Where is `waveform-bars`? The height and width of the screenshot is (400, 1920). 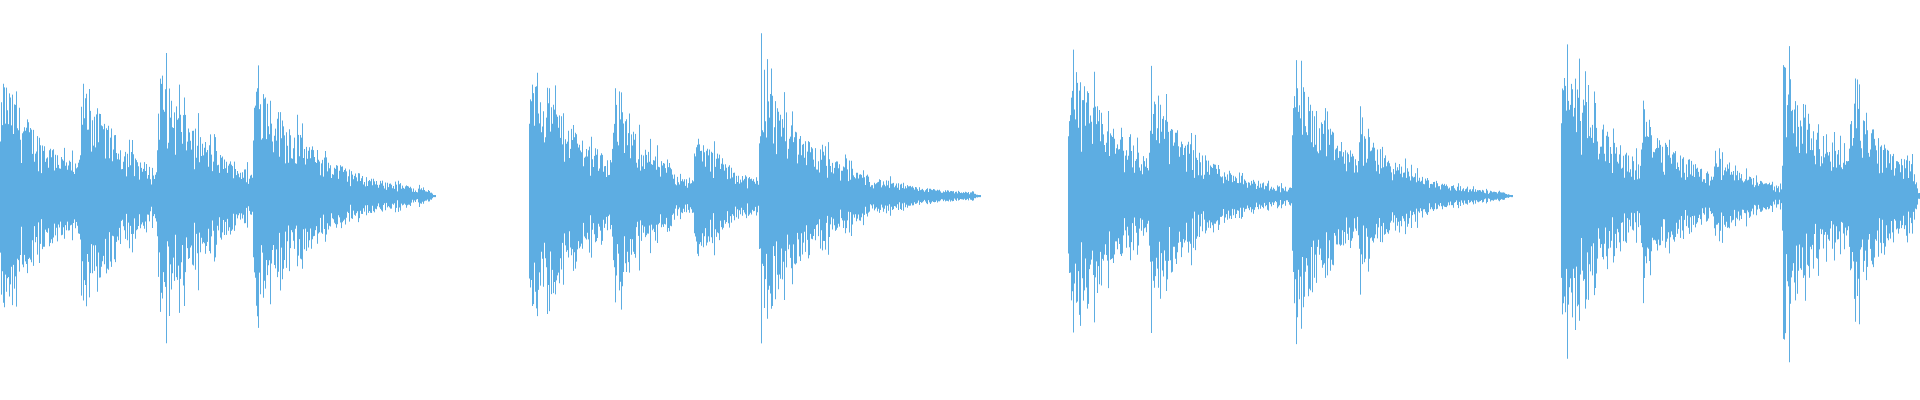
waveform-bars is located at coordinates (1740, 203).